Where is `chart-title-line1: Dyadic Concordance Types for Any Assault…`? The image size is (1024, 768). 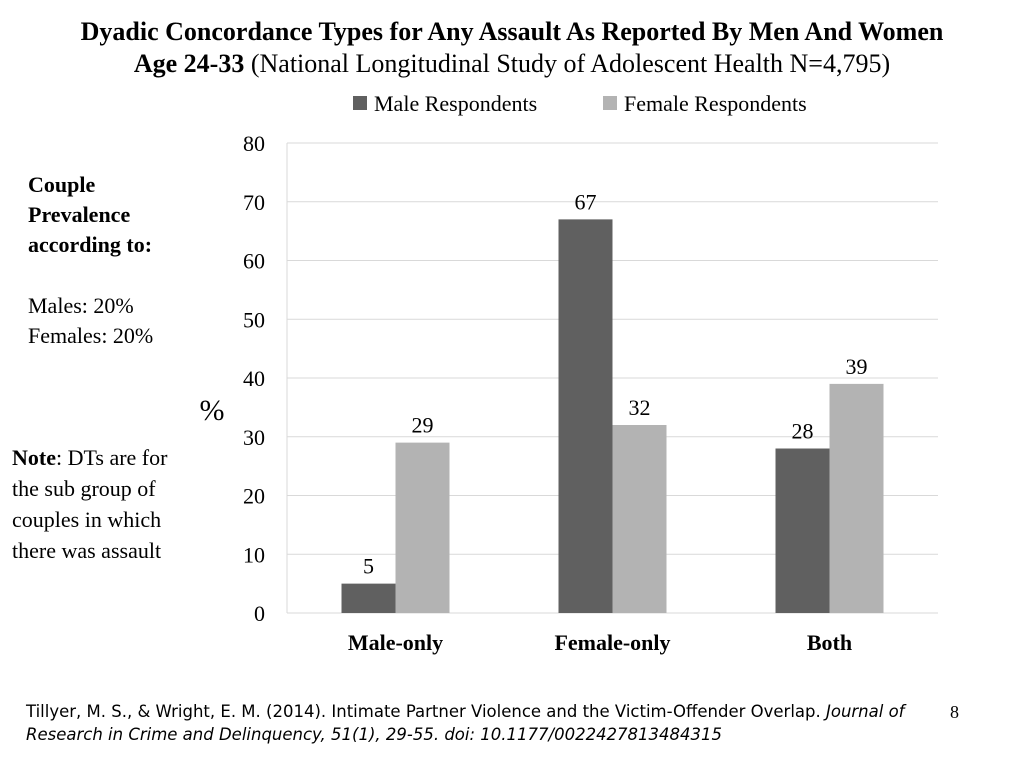 chart-title-line1: Dyadic Concordance Types for Any Assault… is located at coordinates (512, 31).